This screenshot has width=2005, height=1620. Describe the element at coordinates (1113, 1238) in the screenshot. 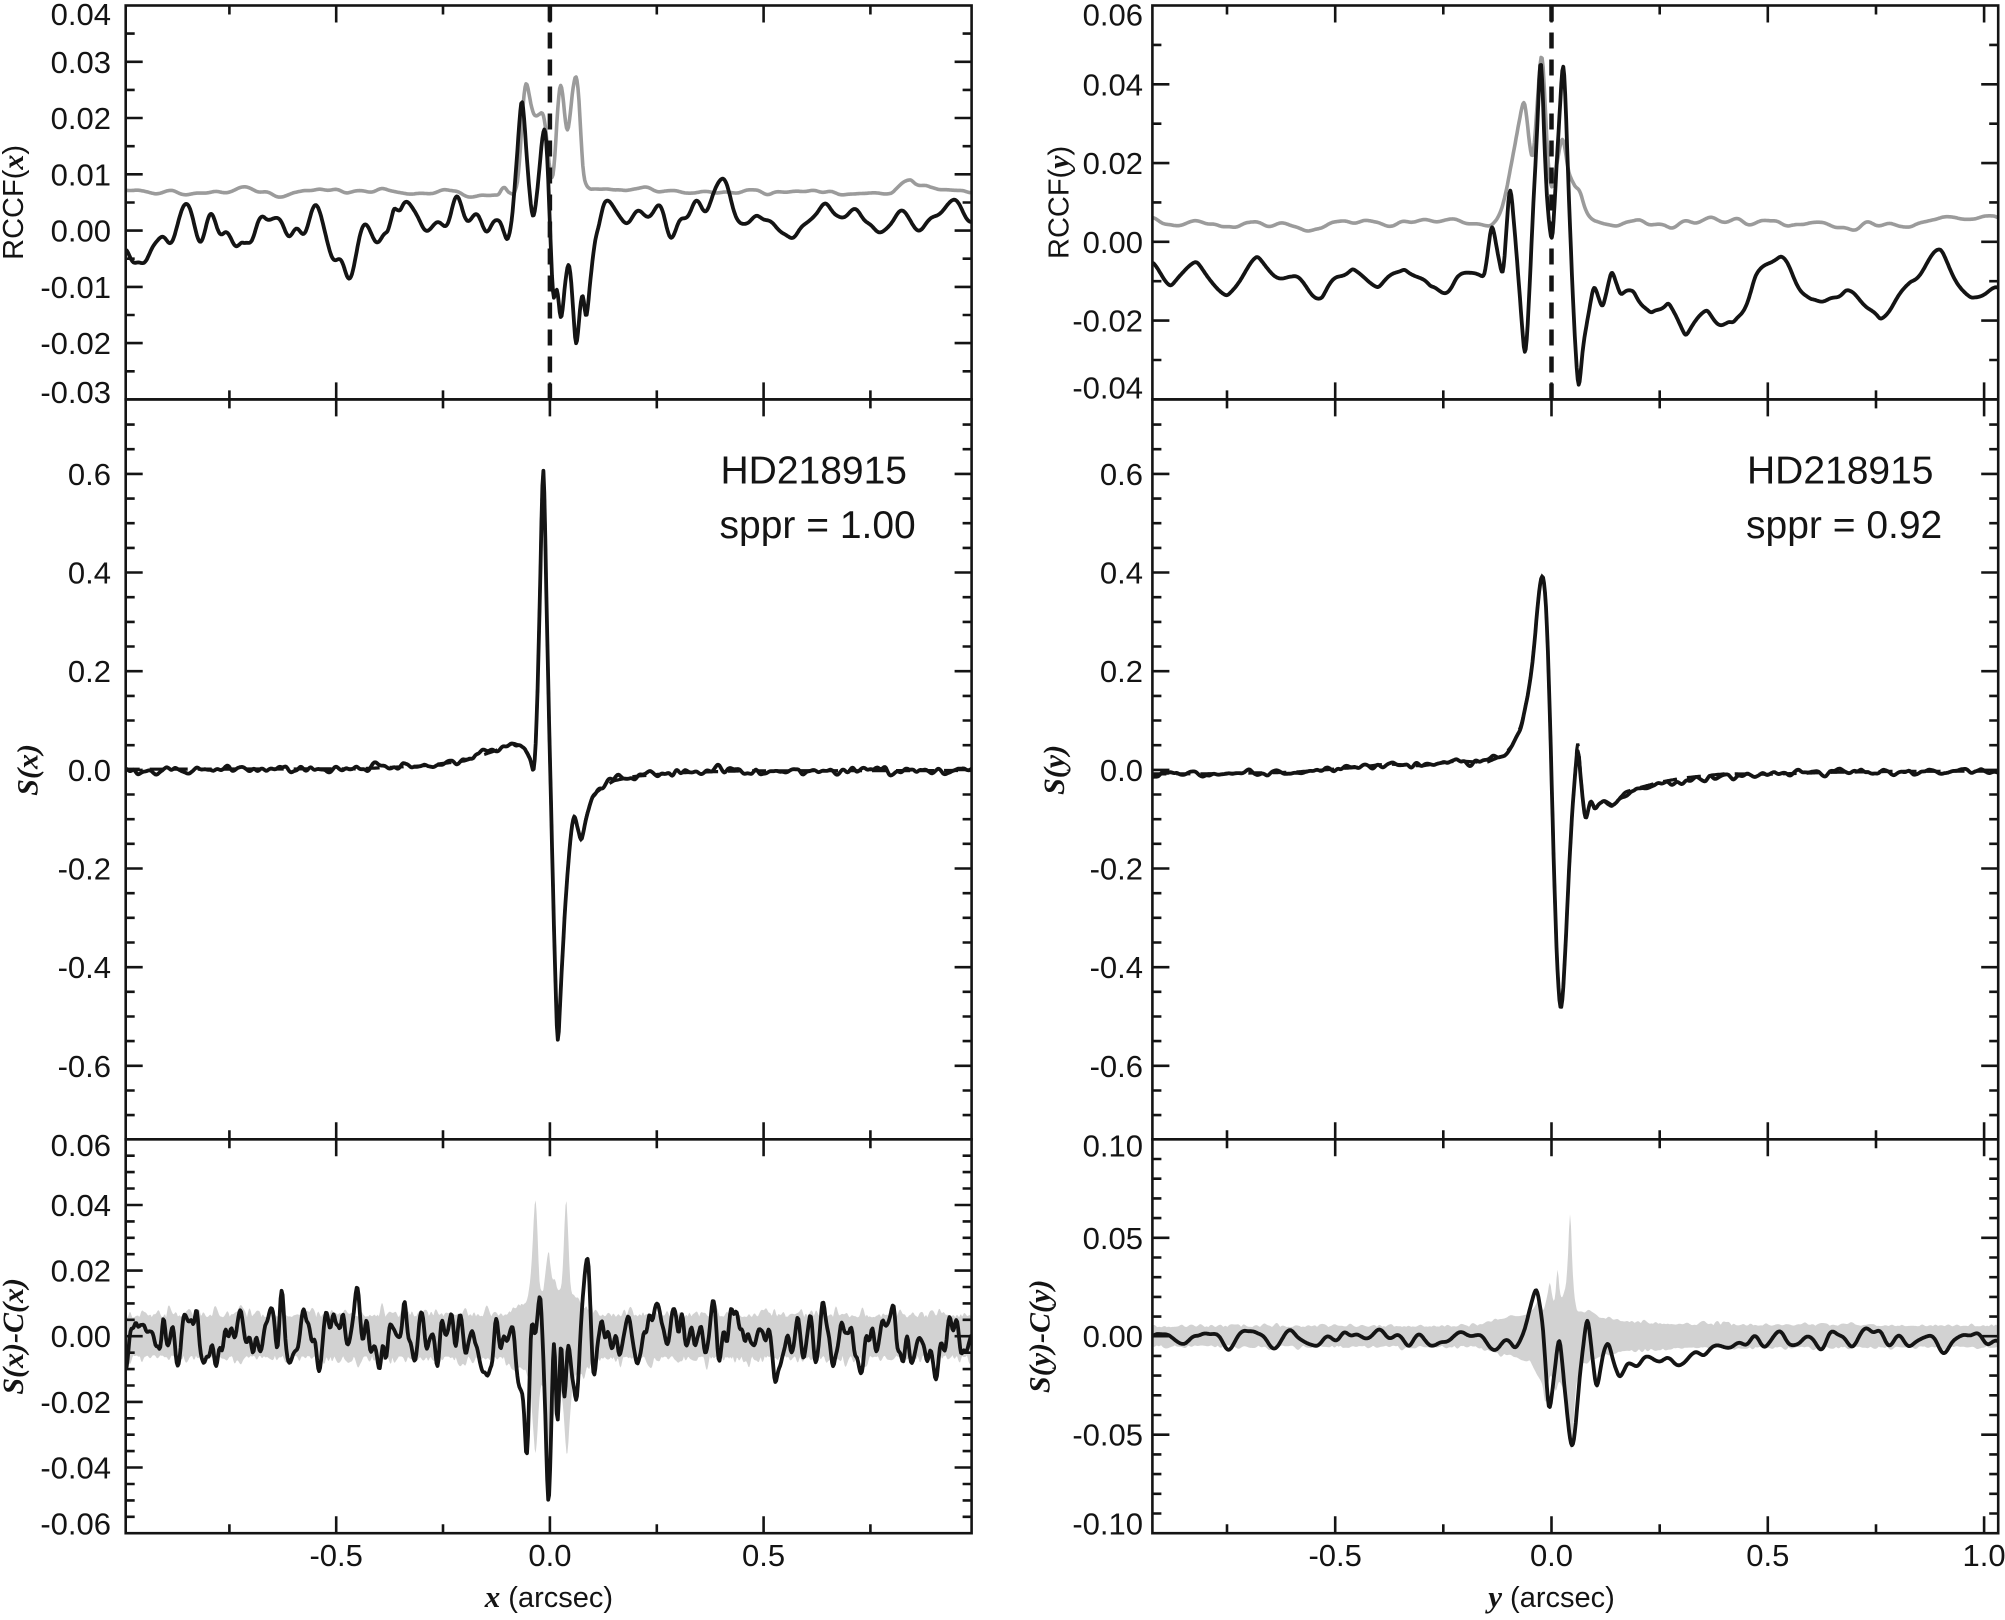

I see `svg-text: 0.05` at that location.